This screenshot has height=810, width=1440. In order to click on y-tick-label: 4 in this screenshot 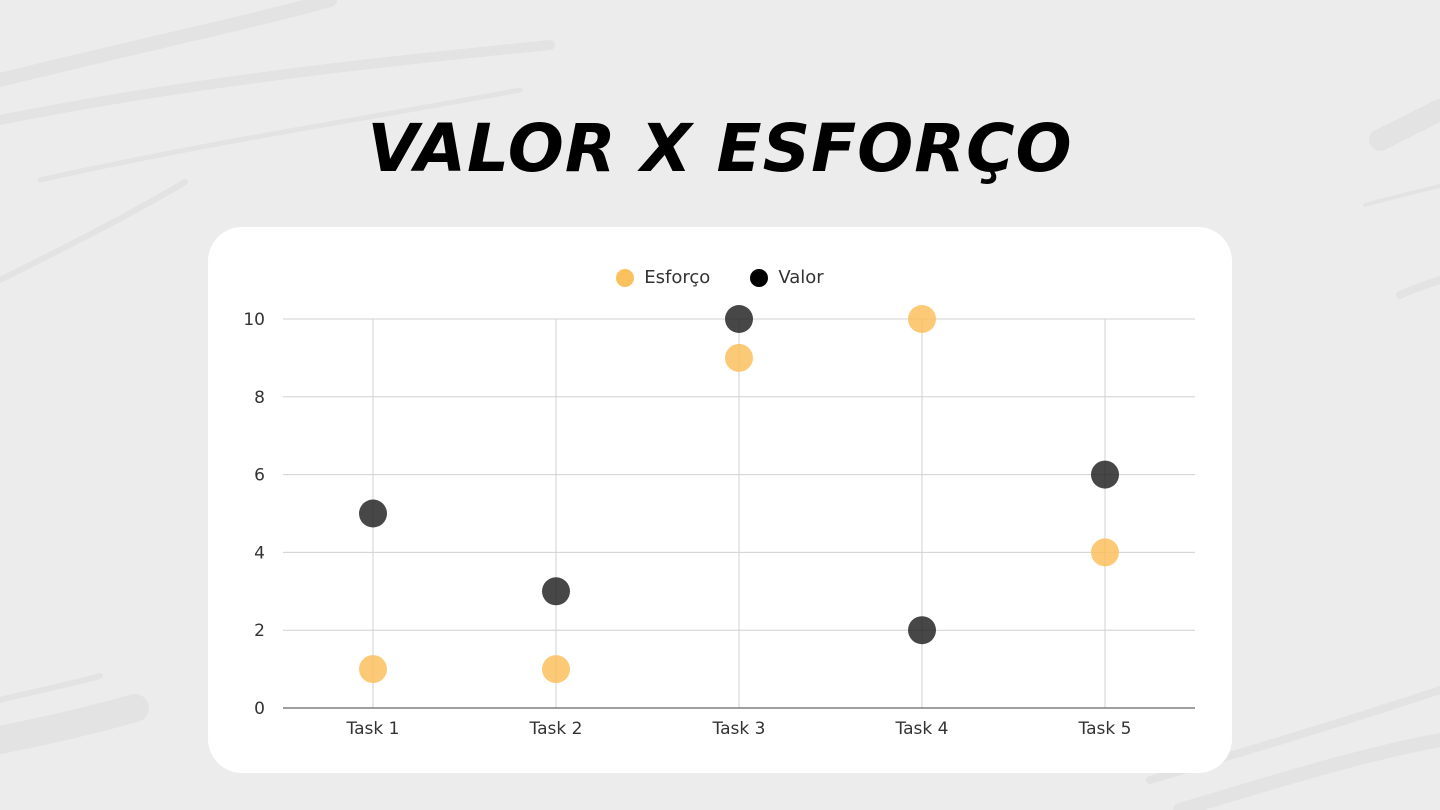, I will do `click(259, 553)`.